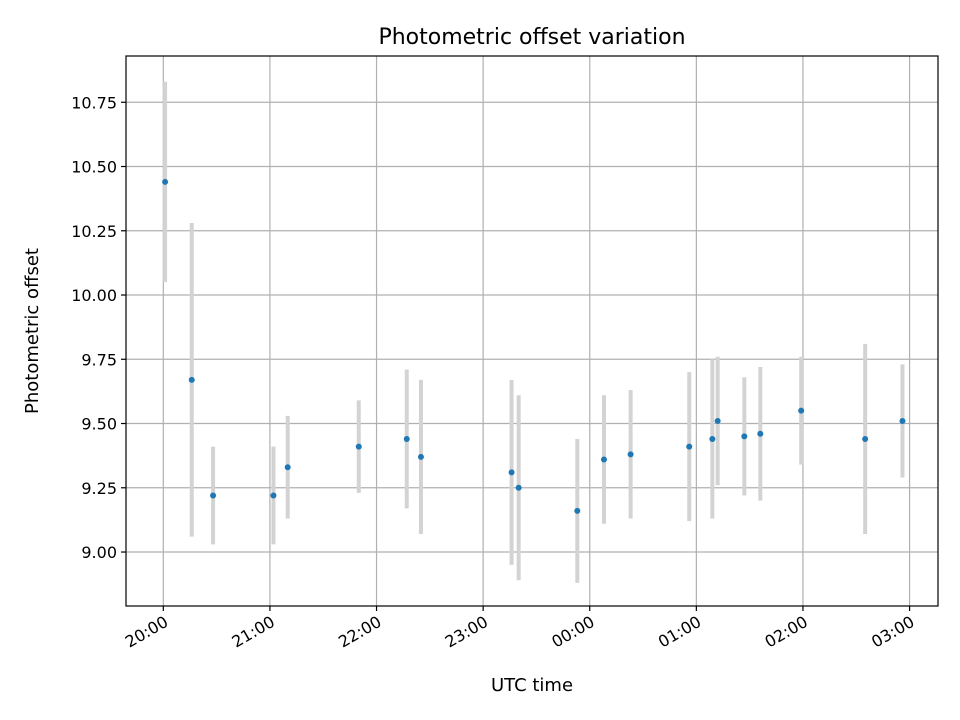 The height and width of the screenshot is (720, 960). What do you see at coordinates (99, 359) in the screenshot?
I see `y-tick-label: 9.75` at bounding box center [99, 359].